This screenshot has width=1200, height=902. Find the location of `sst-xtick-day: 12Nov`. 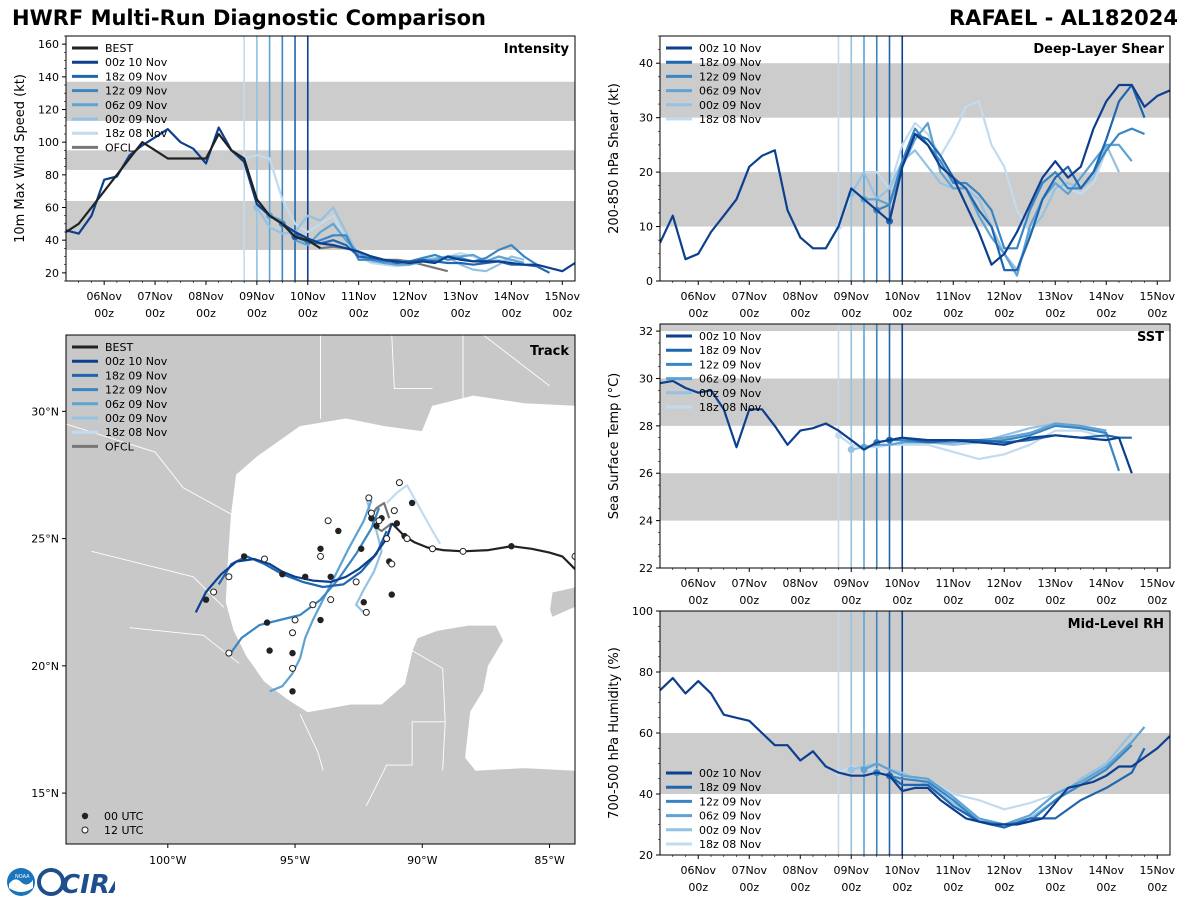

sst-xtick-day: 12Nov is located at coordinates (1005, 583).